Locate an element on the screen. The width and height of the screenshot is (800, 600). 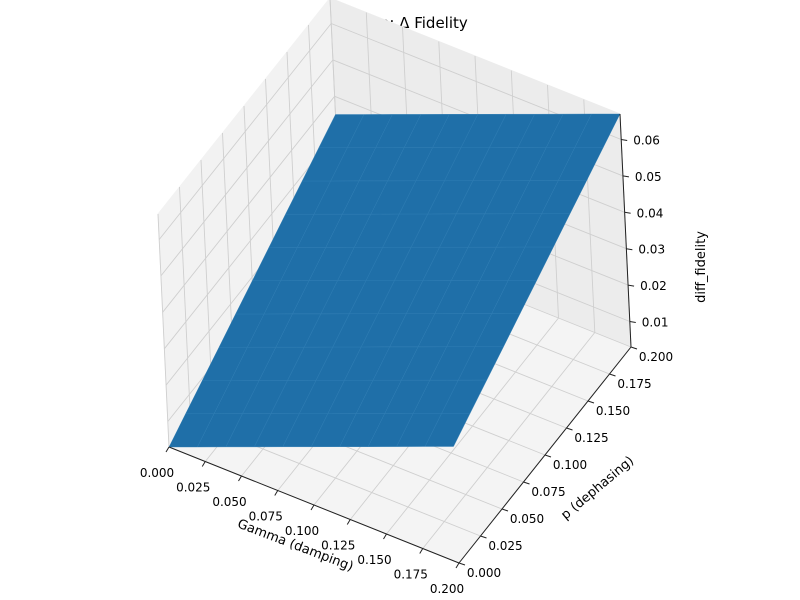
y-tick-label: 0.025 is located at coordinates (505, 546).